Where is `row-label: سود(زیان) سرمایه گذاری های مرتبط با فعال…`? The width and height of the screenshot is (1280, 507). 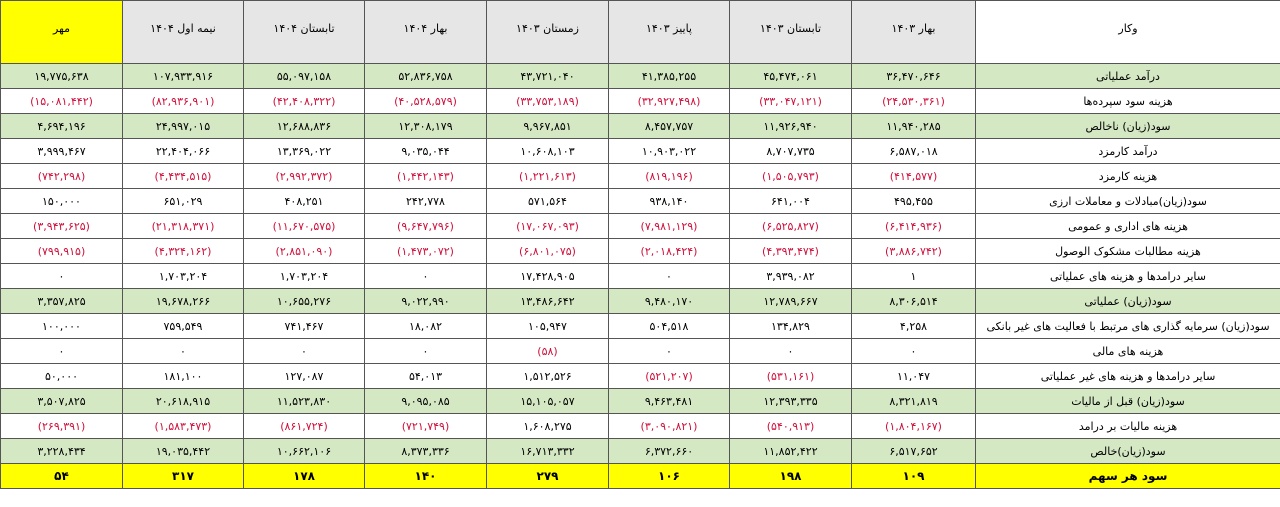
row-label: سود(زیان) سرمایه گذاری های مرتبط با فعال… is located at coordinates (1127, 326).